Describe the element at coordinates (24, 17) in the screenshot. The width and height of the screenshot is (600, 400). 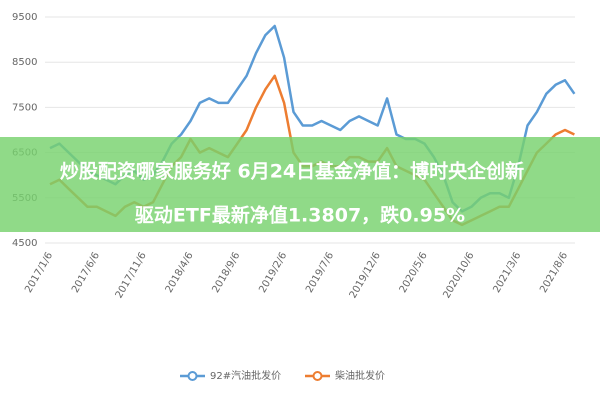
I see `y-tick-label: 9500` at that location.